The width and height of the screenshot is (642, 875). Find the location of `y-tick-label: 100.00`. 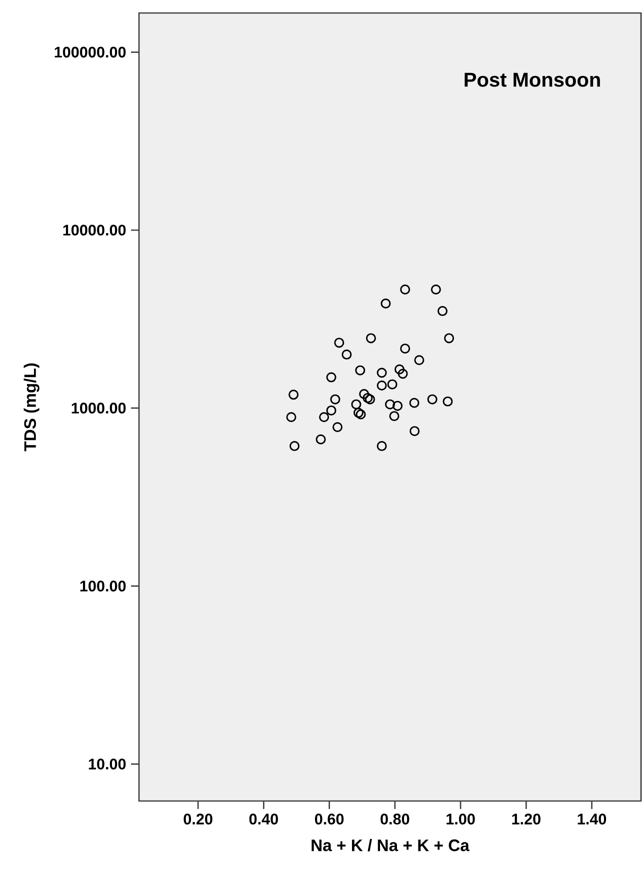

y-tick-label: 100.00 is located at coordinates (103, 586).